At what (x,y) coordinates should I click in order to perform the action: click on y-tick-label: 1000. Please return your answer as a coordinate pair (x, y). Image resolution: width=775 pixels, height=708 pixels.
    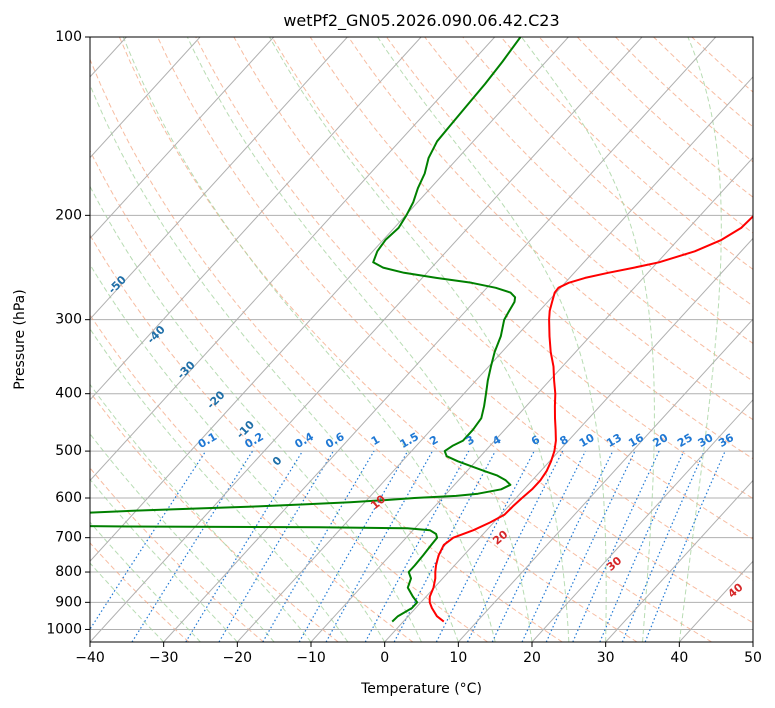
    Looking at the image, I should click on (64, 629).